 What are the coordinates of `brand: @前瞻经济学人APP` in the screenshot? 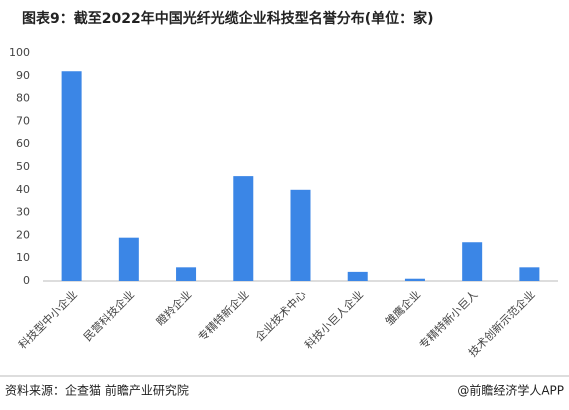 It's located at (510, 390).